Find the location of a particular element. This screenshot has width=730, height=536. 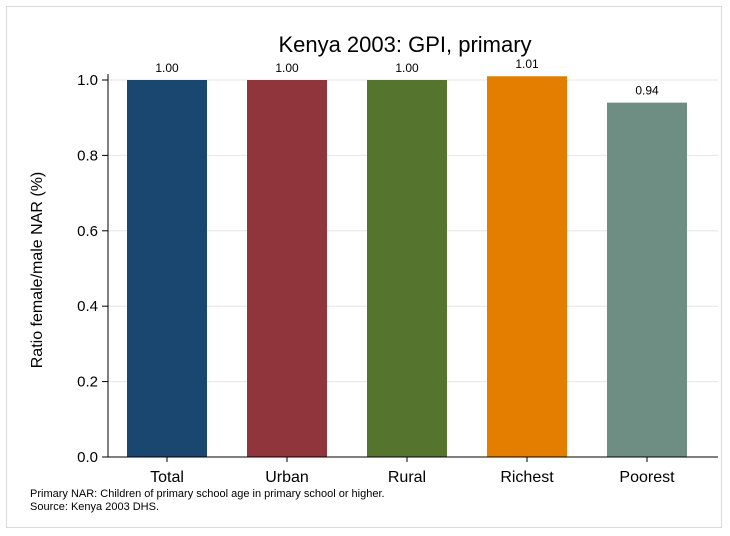

bar-value-label: 0.94 is located at coordinates (647, 91).